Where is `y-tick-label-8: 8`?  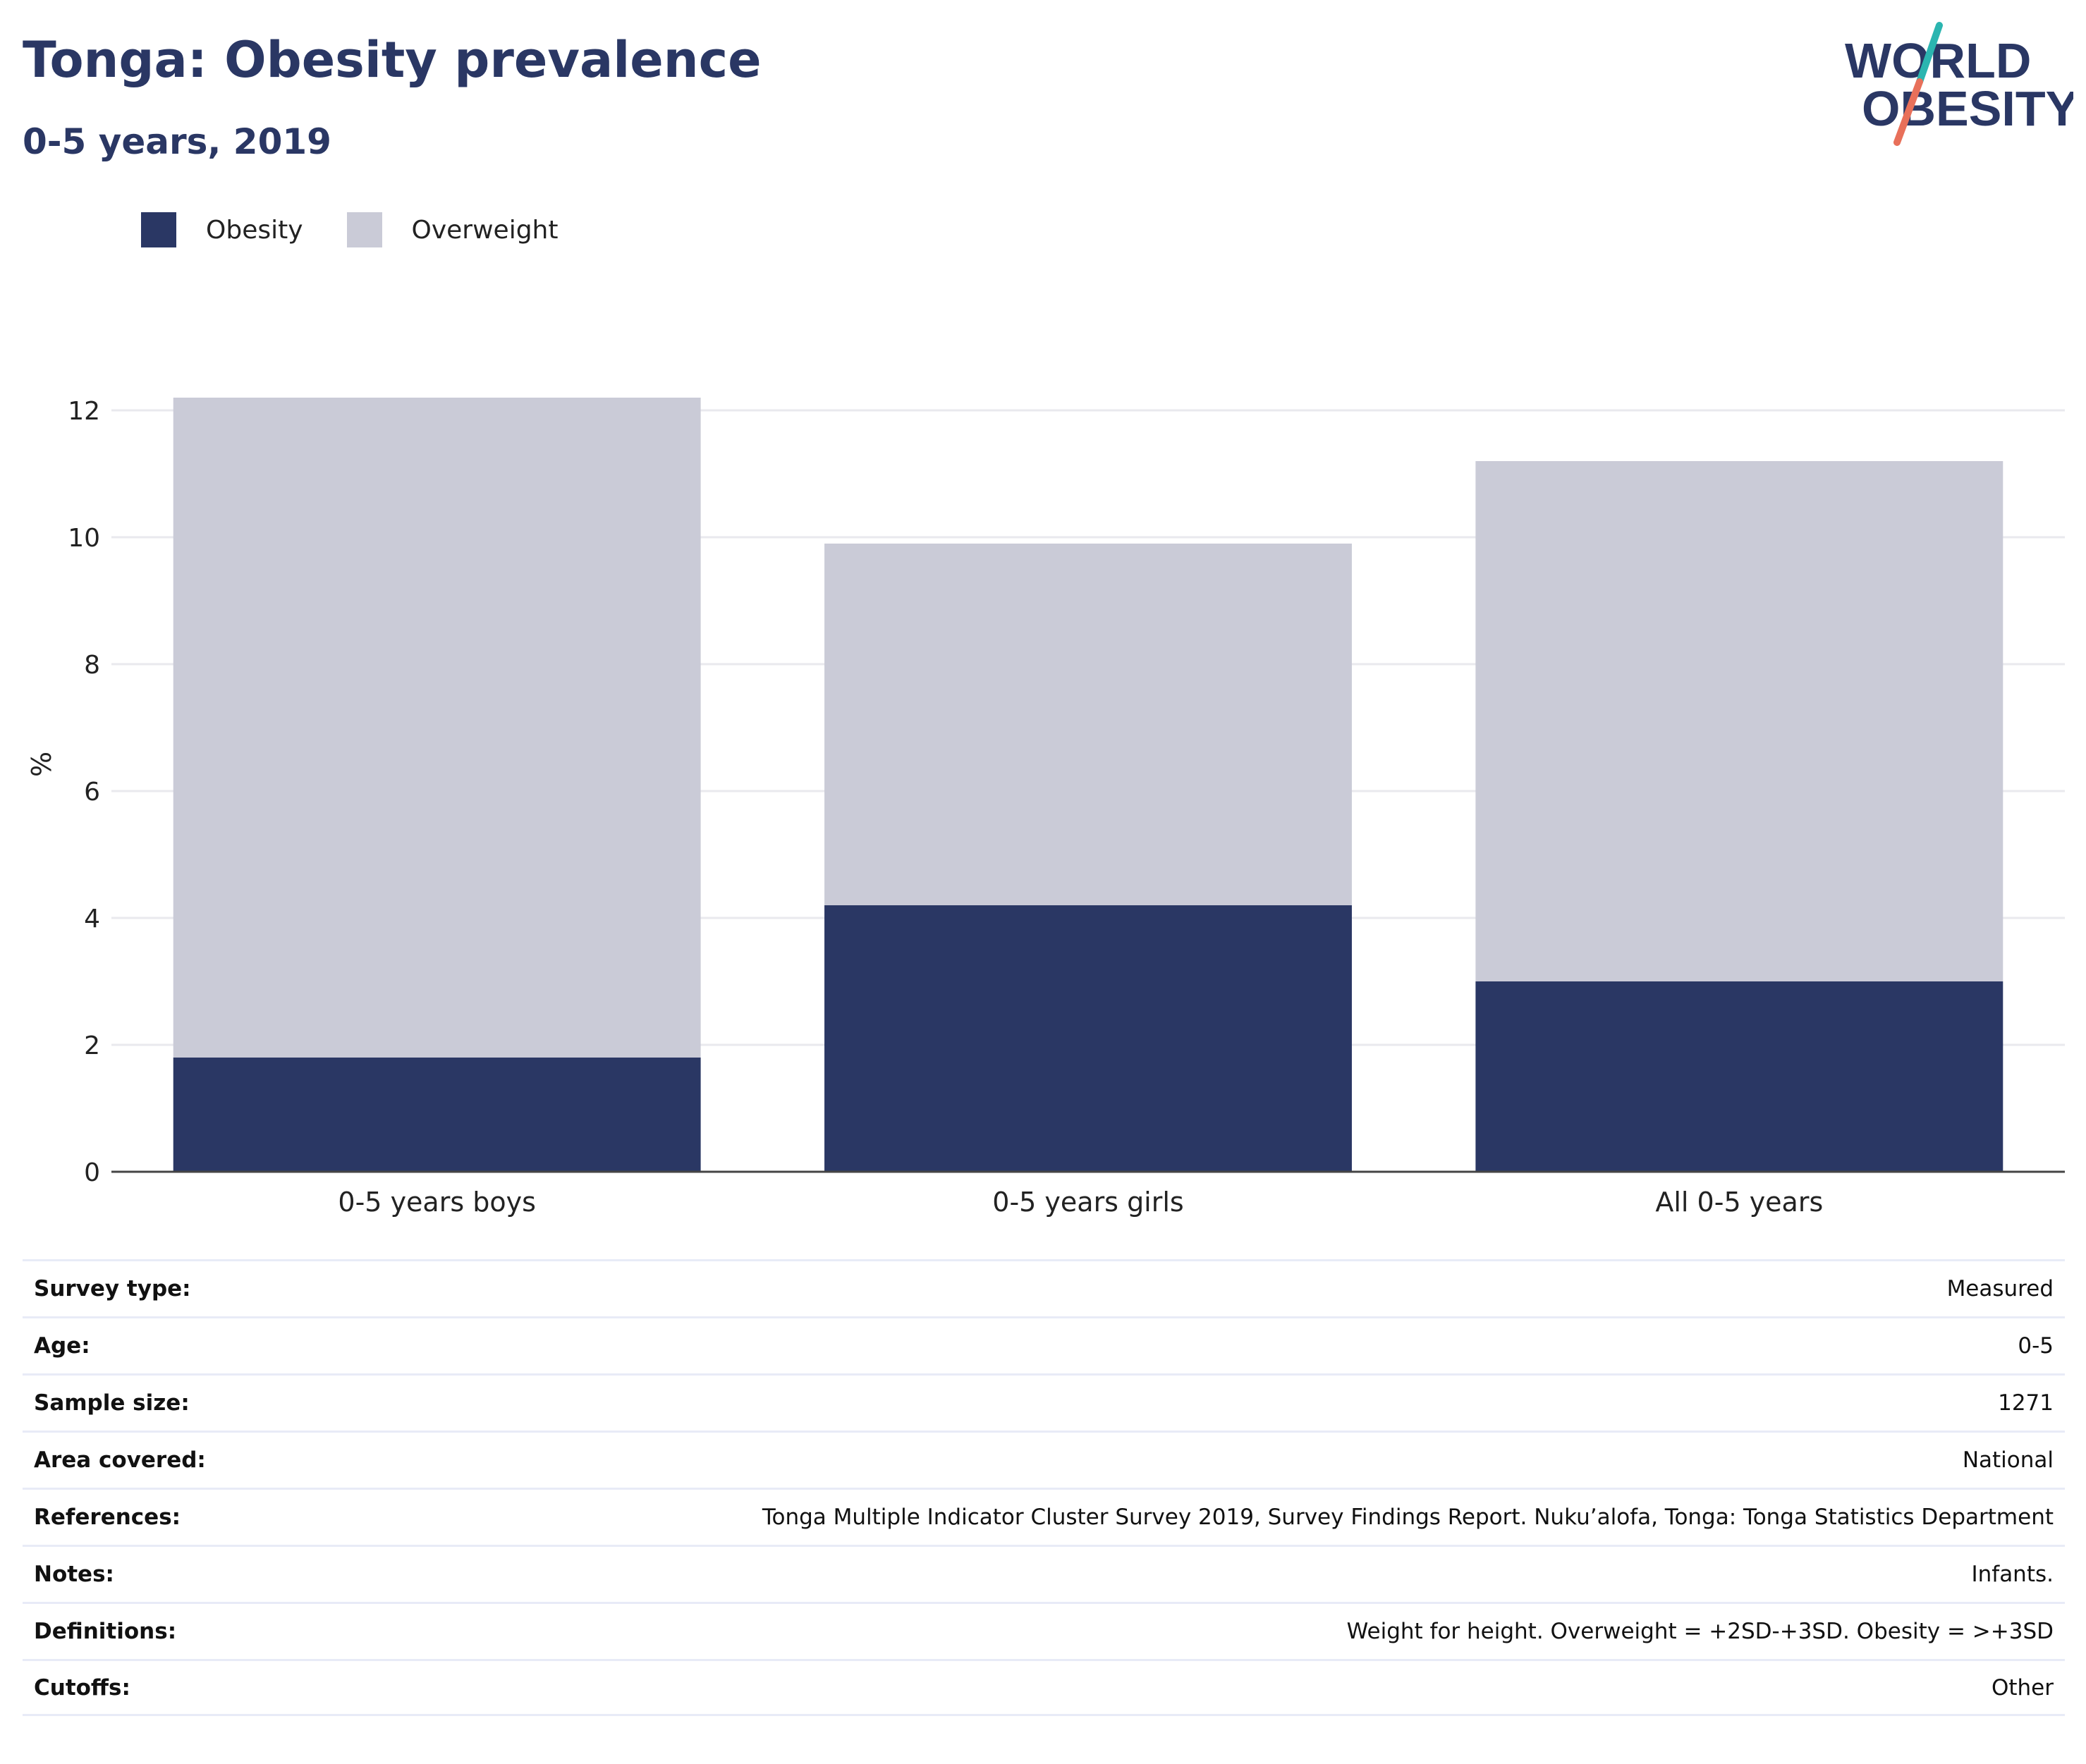 y-tick-label-8: 8 is located at coordinates (92, 665).